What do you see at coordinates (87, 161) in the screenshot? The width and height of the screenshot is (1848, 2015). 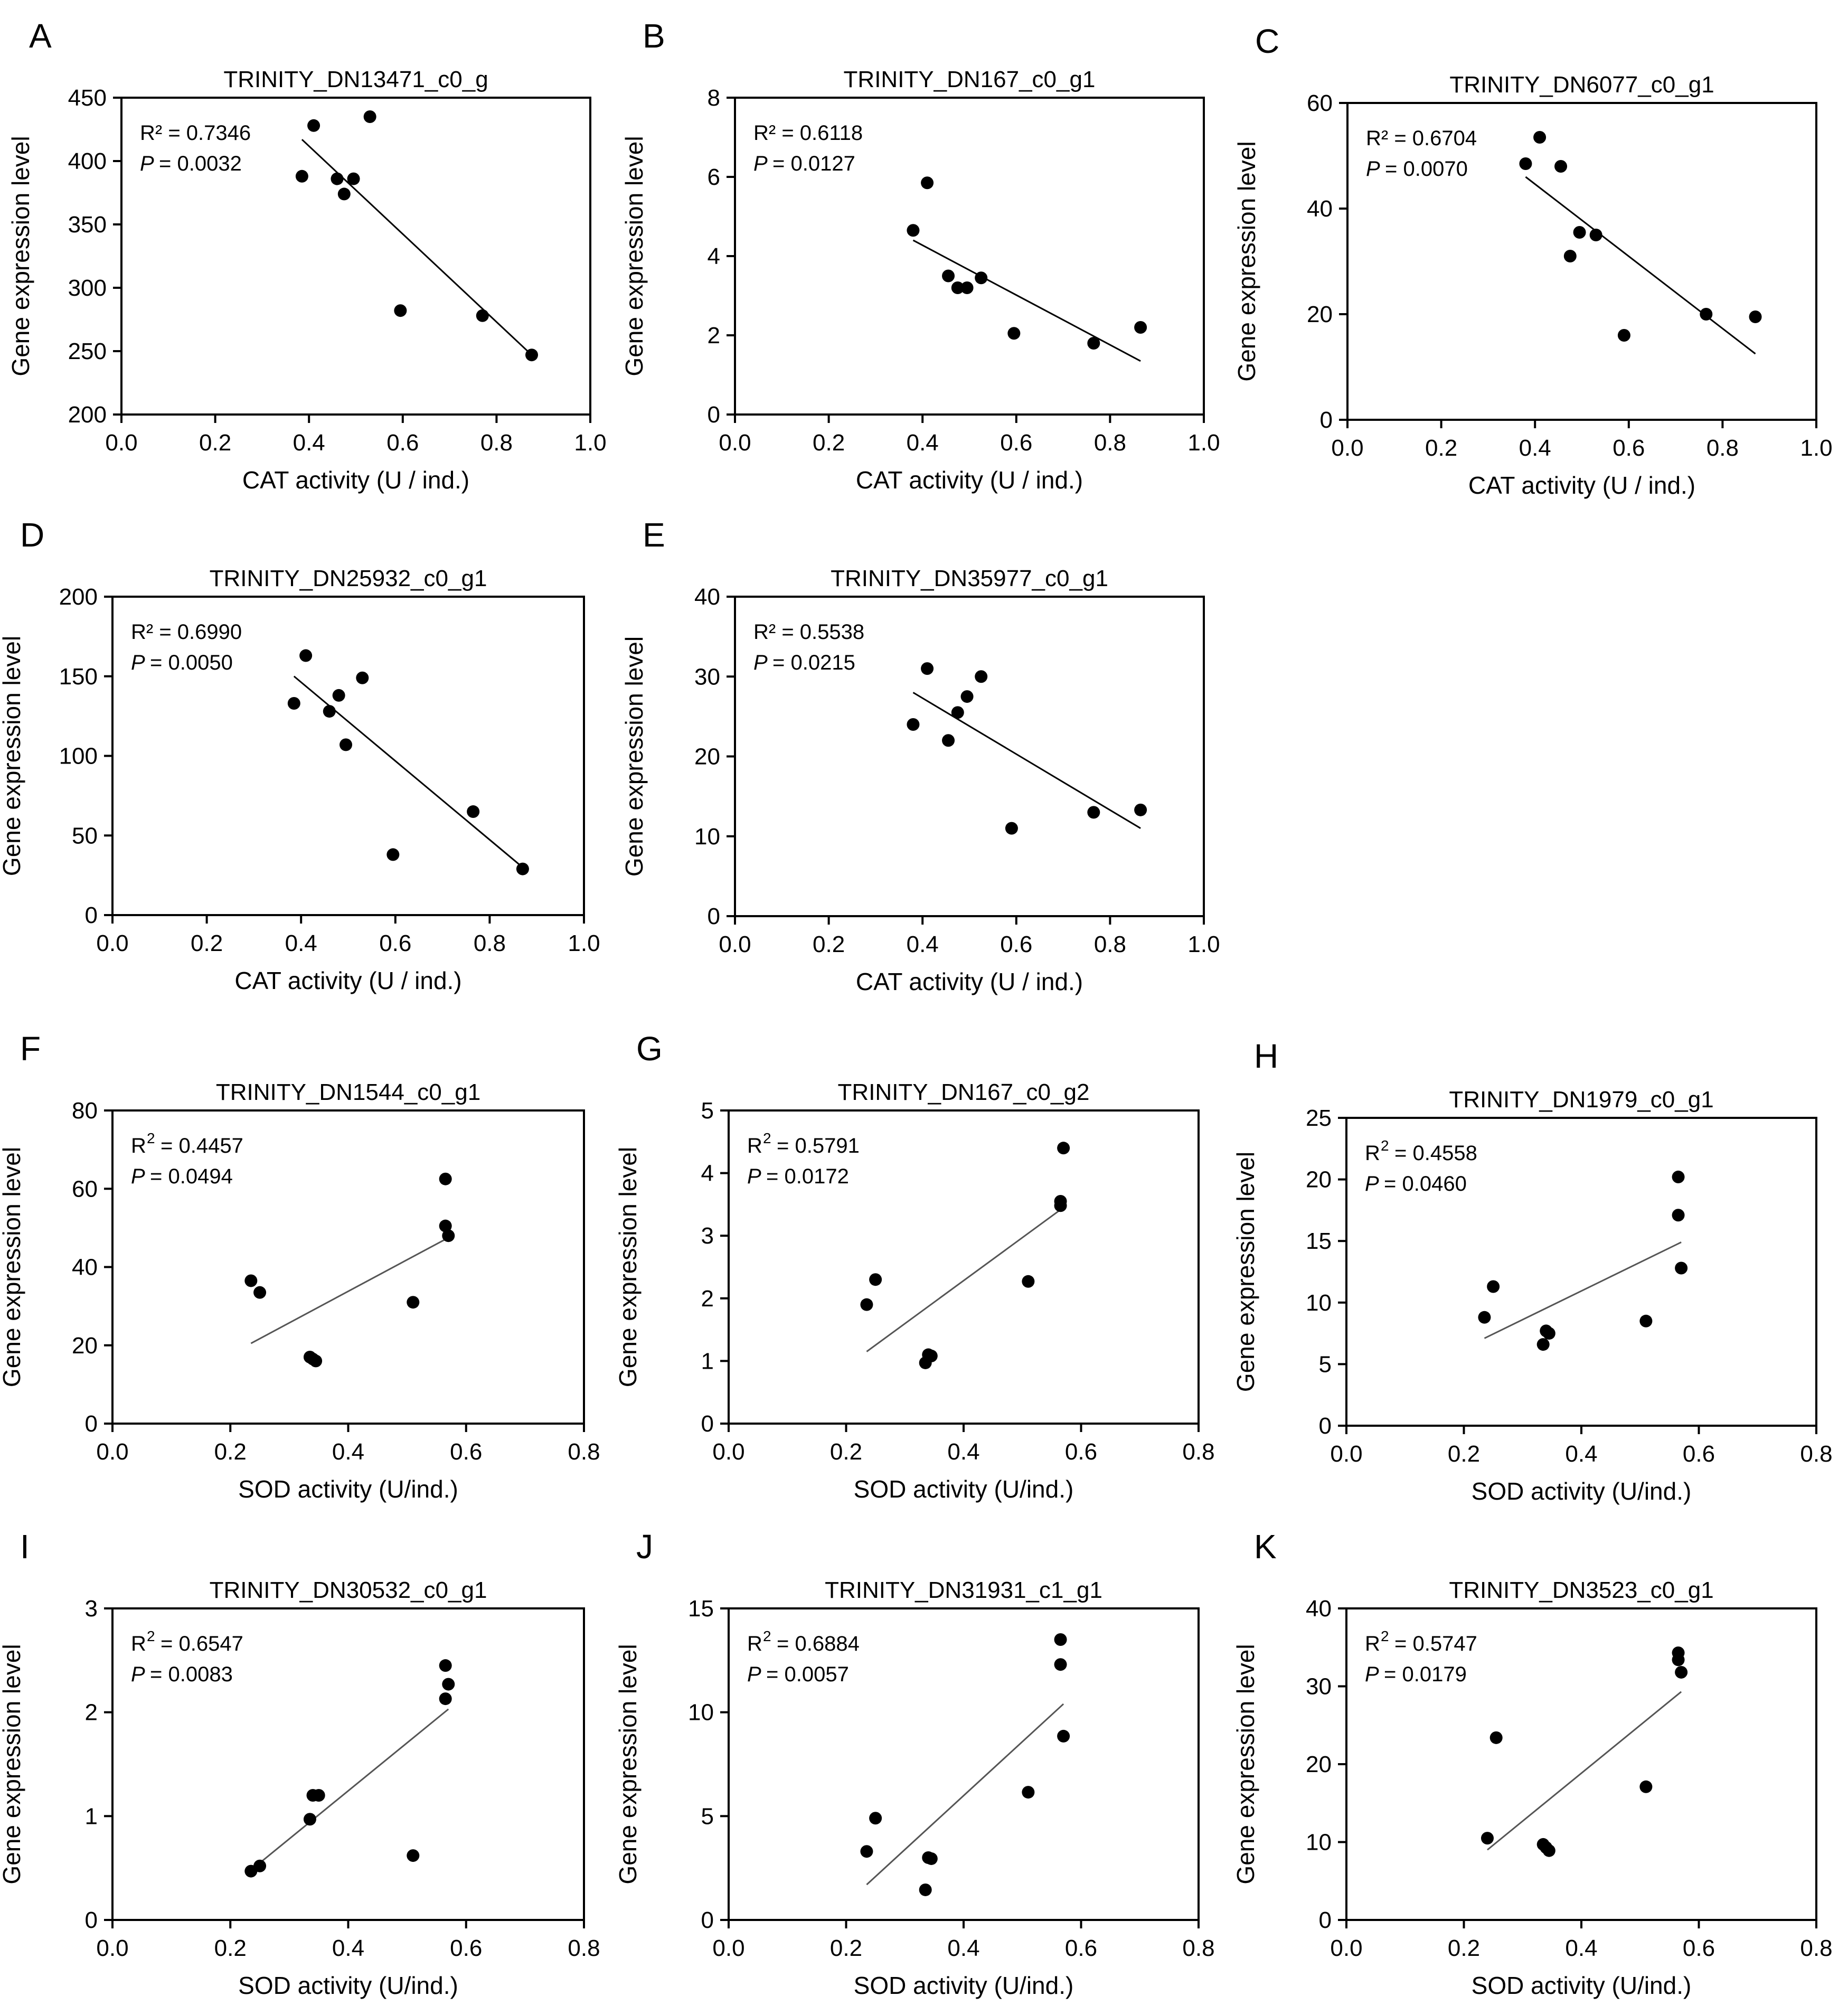 I see `y-tick-label: 400` at bounding box center [87, 161].